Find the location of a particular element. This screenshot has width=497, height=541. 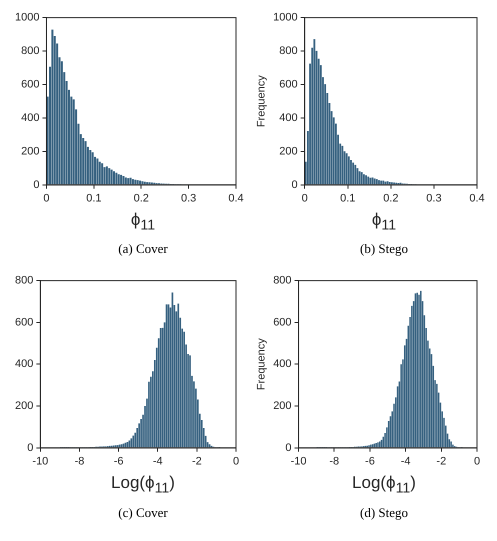

text: (a) Cover is located at coordinates (142, 249).